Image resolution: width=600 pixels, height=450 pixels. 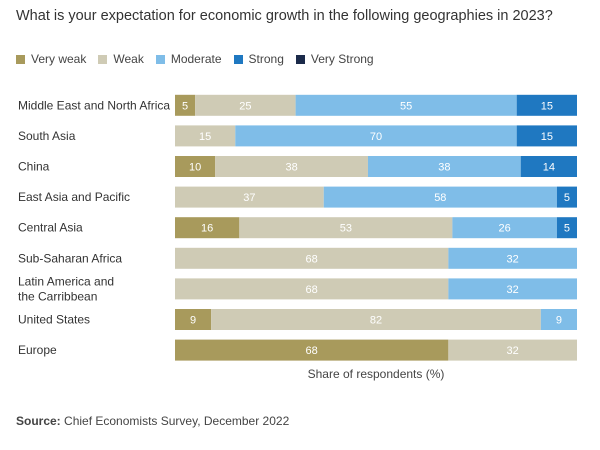 I want to click on data-label: 25, so click(x=245, y=106).